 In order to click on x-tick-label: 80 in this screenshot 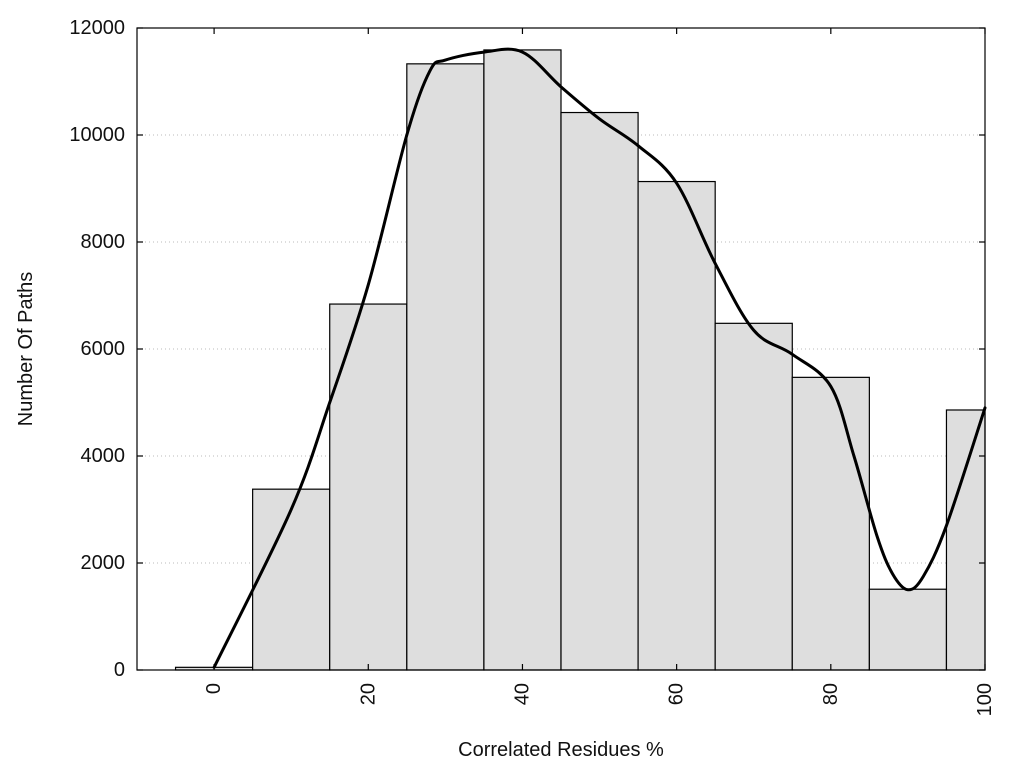, I will do `click(831, 694)`.